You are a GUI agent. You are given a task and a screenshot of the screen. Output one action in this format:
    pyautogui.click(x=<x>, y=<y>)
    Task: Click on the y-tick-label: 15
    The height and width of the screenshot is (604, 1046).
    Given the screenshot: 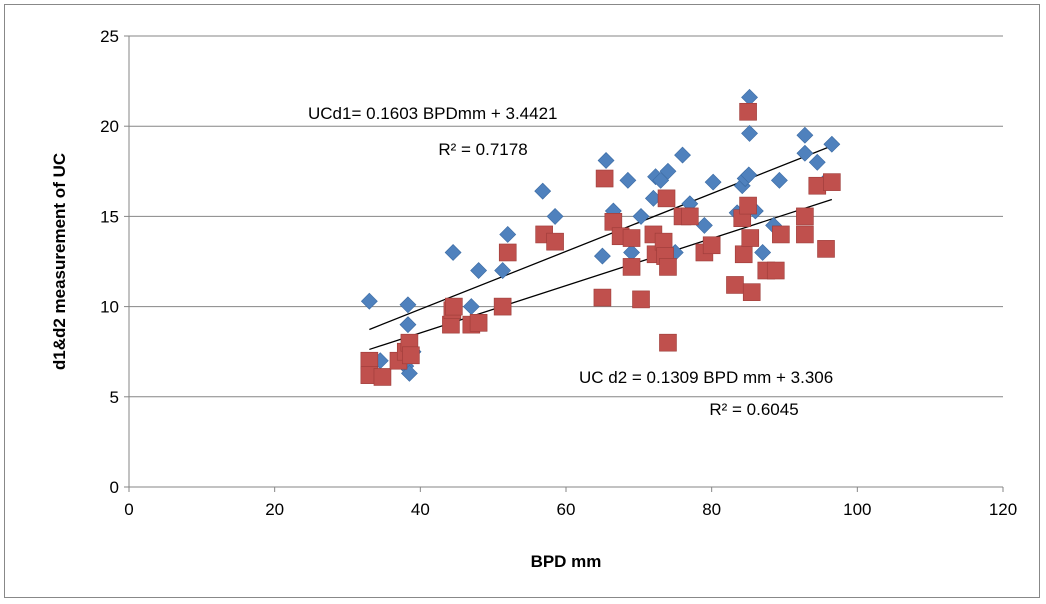 What is the action you would take?
    pyautogui.click(x=109, y=216)
    